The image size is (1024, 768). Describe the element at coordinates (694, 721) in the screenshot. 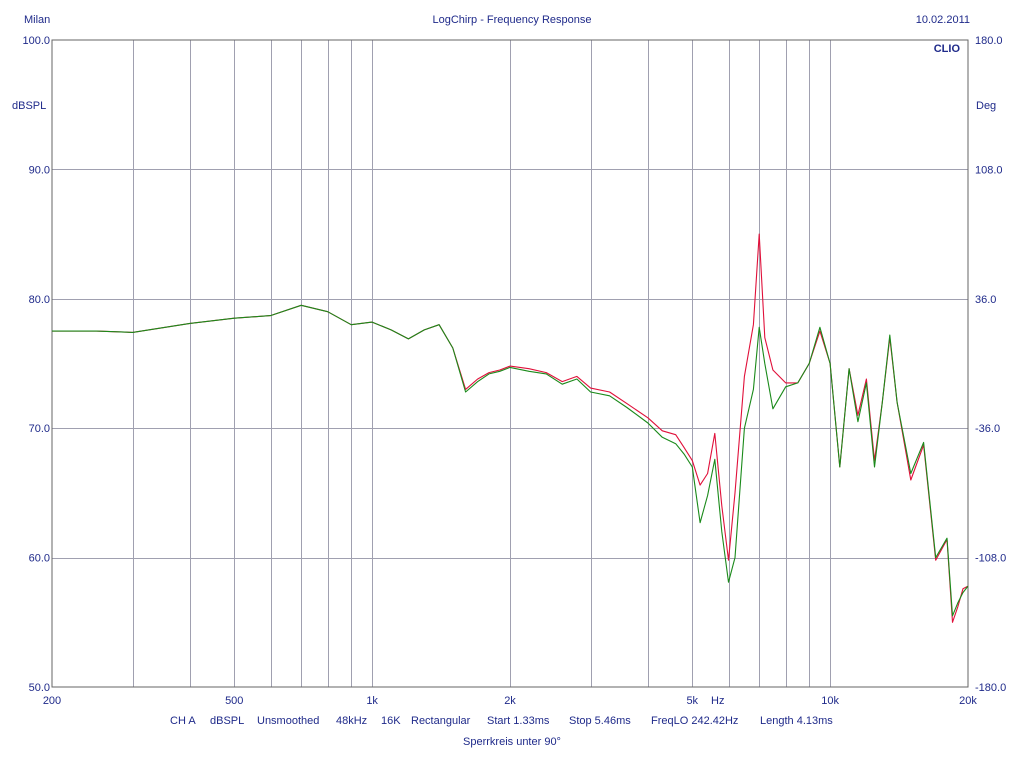

I see `footer-setting: FreqLO 242.42Hz` at that location.